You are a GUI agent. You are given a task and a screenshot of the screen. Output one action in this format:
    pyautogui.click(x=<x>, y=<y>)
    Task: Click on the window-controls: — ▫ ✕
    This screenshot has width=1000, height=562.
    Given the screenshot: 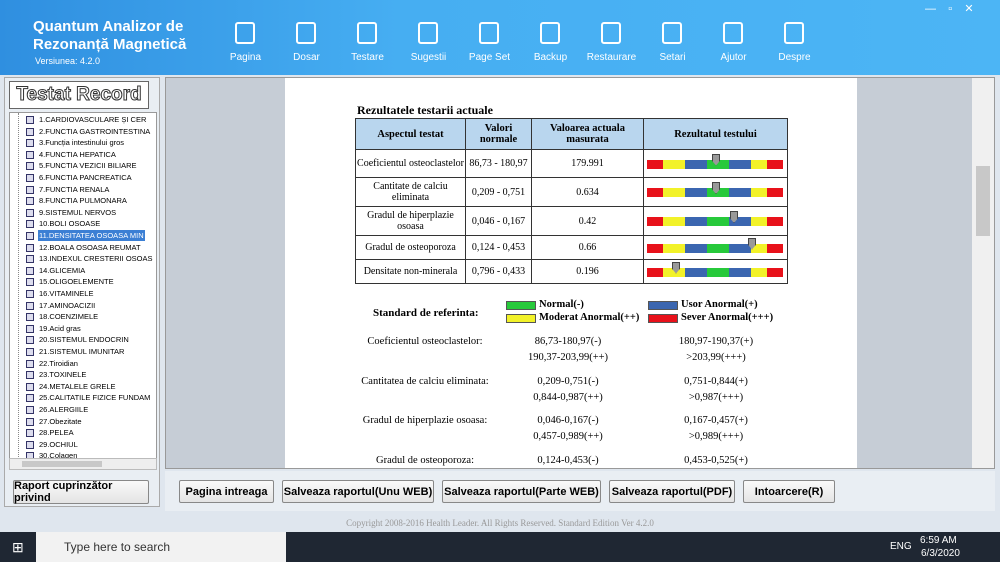 What is the action you would take?
    pyautogui.click(x=949, y=9)
    